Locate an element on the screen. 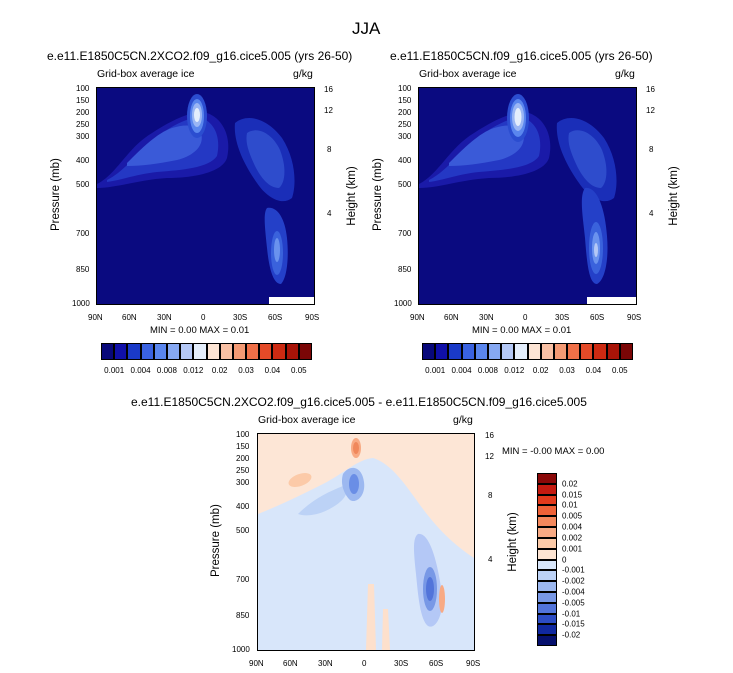 The height and width of the screenshot is (673, 733). panel2-ylabel: Pressure (mb) is located at coordinates (378, 194).